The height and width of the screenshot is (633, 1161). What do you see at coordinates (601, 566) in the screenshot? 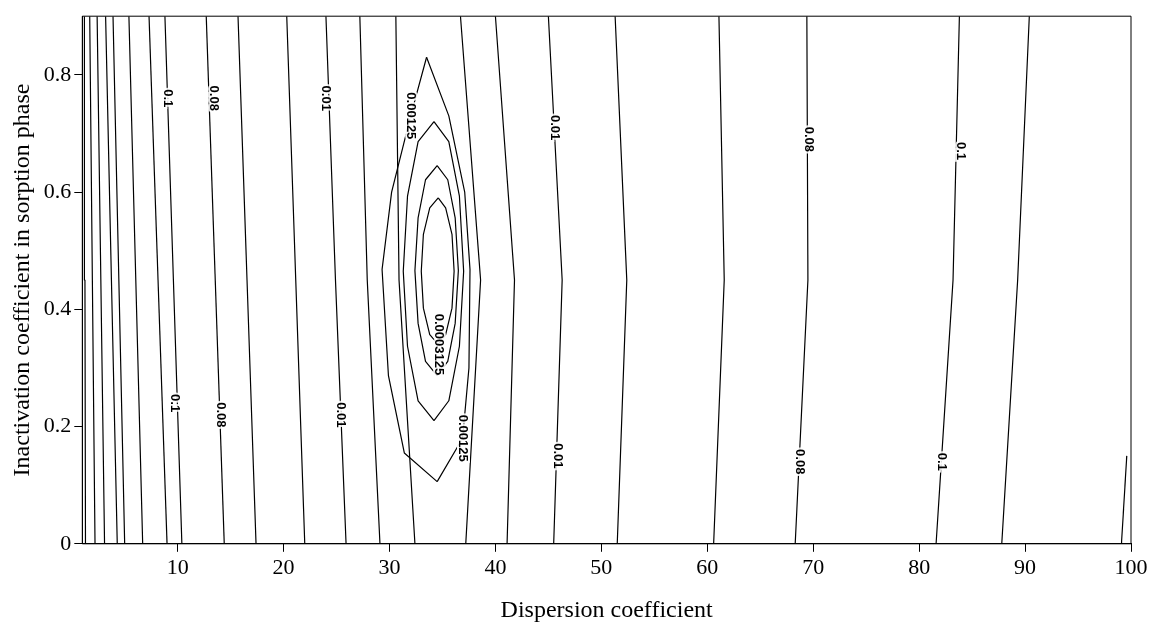
I see `x-tick-label: 50` at bounding box center [601, 566].